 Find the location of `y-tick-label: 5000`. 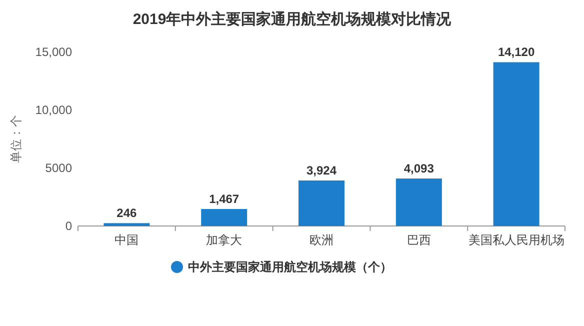

y-tick-label: 5000 is located at coordinates (58, 168).